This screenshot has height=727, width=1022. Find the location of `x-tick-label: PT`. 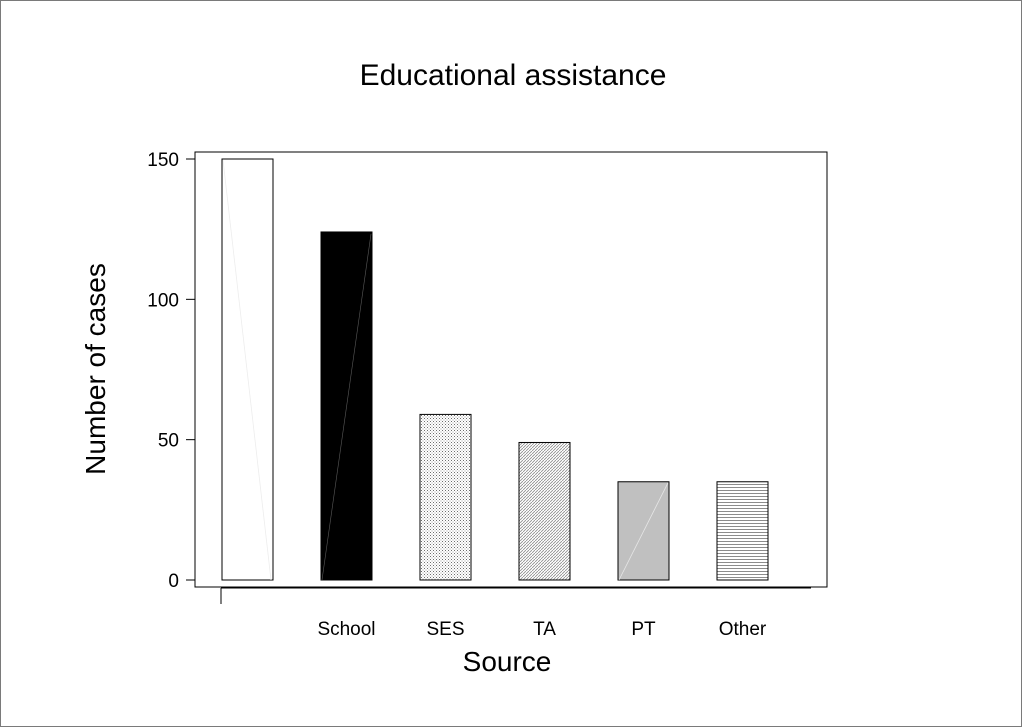

x-tick-label: PT is located at coordinates (643, 629).